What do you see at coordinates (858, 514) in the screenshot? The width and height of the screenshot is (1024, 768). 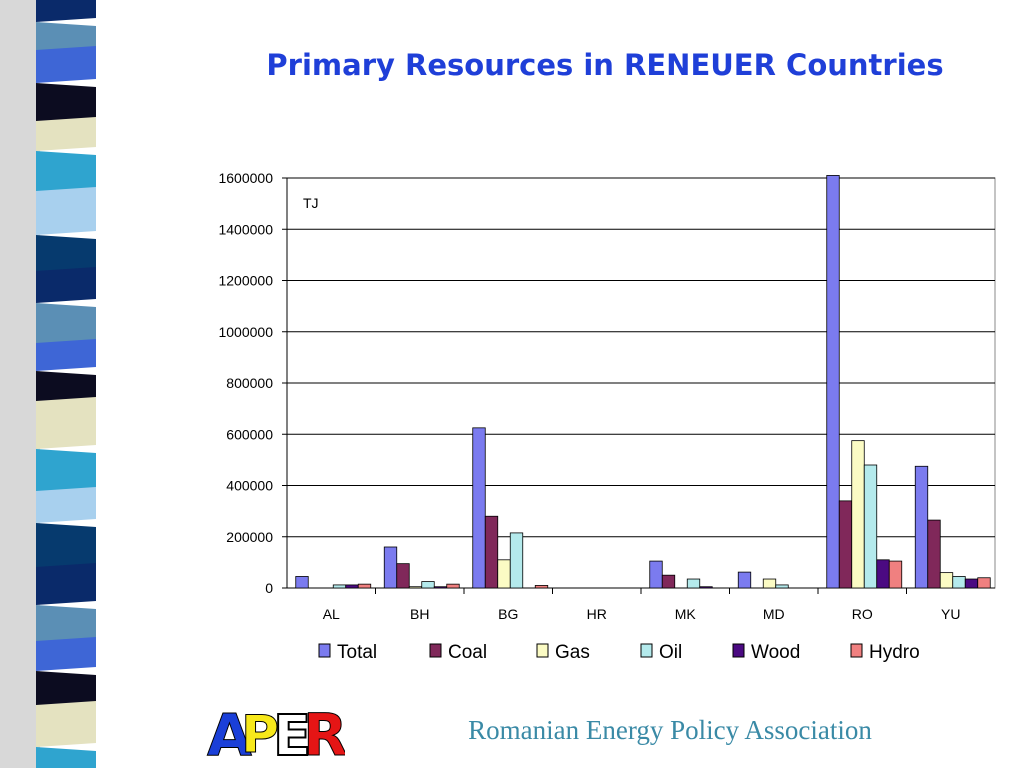 I see `bar-gas-ro` at bounding box center [858, 514].